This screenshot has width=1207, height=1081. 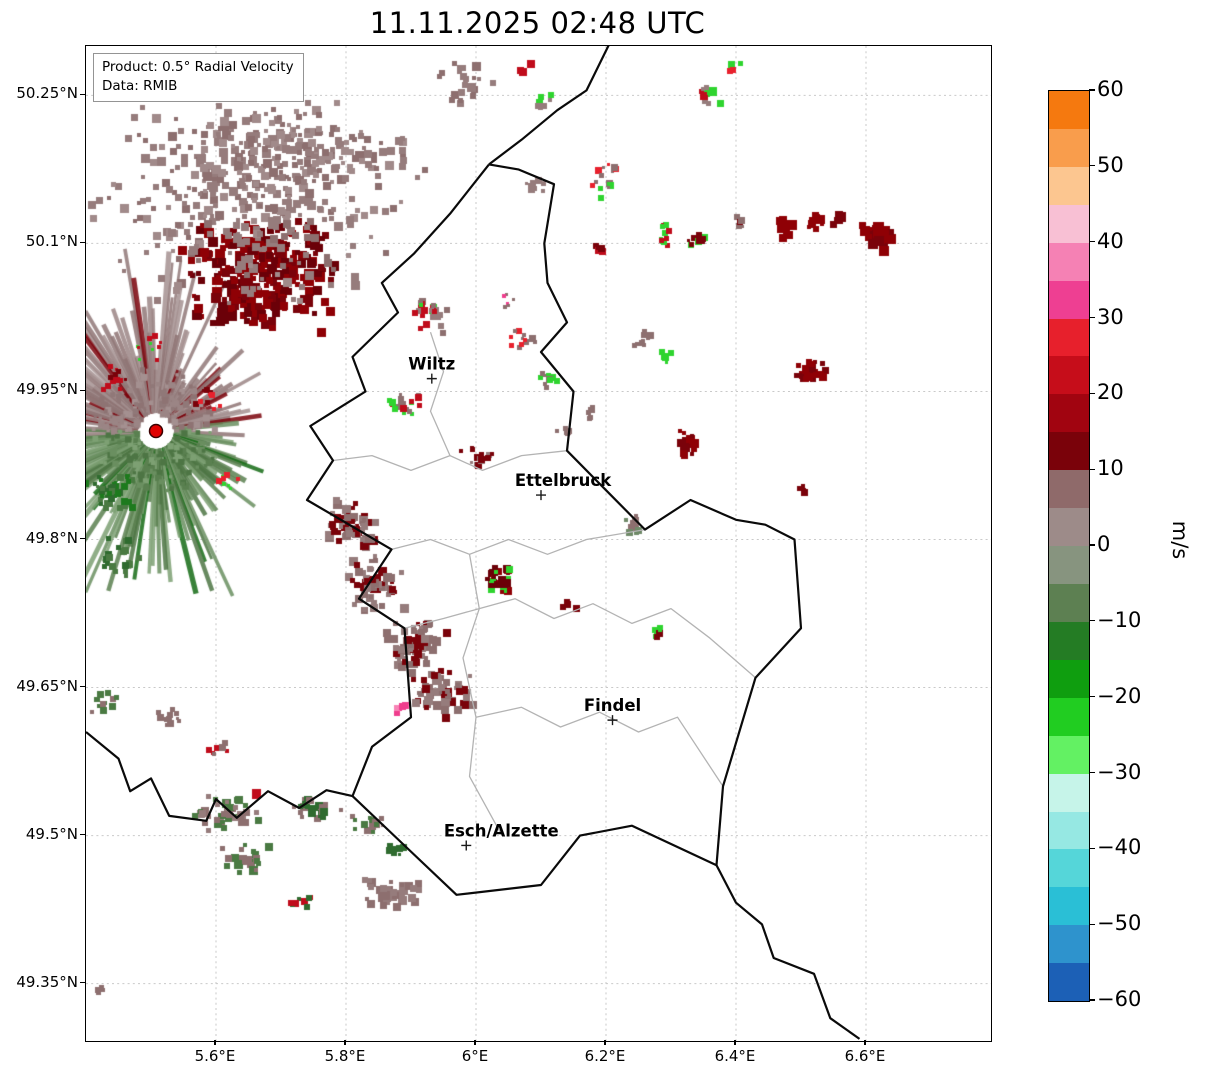 I want to click on colorbar-tick-label: 10, so click(x=1110, y=468).